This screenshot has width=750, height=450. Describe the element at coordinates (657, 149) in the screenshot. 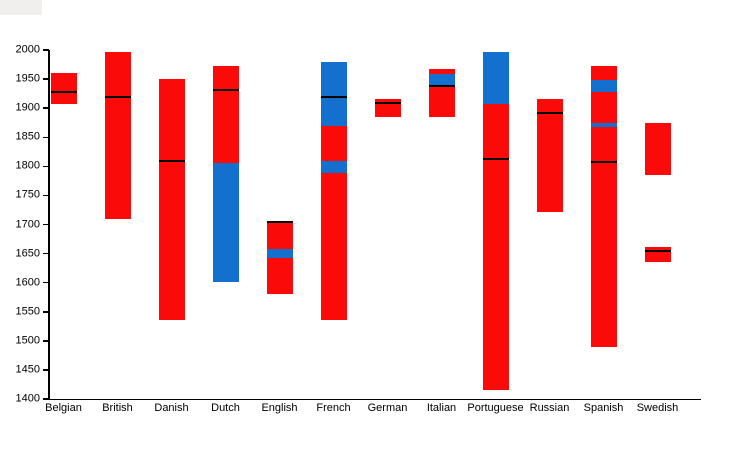

I see `bar-segment-swedish-red` at that location.